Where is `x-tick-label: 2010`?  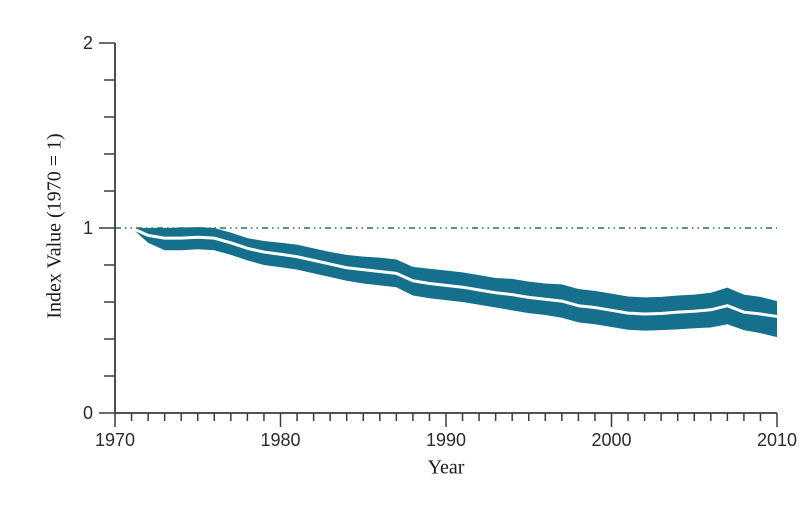
x-tick-label: 2010 is located at coordinates (777, 440).